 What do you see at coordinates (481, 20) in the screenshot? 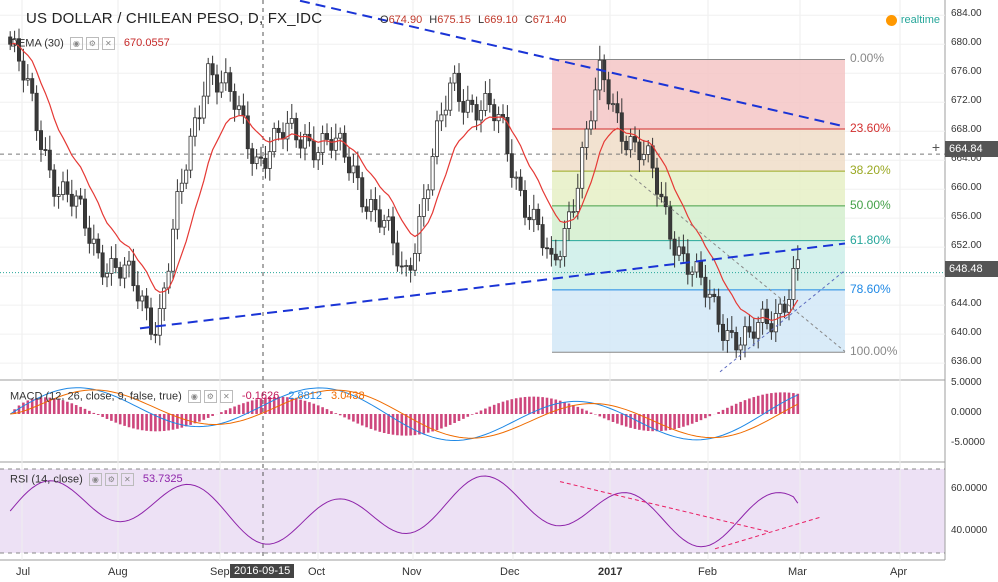
I see `ohlc-low-label: L` at bounding box center [481, 20].